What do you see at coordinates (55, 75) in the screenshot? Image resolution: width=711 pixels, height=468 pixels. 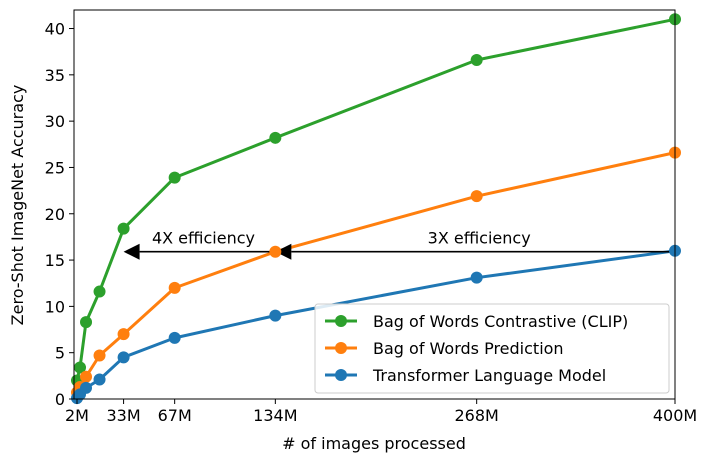 I see `y-tick-label: 35` at bounding box center [55, 75].